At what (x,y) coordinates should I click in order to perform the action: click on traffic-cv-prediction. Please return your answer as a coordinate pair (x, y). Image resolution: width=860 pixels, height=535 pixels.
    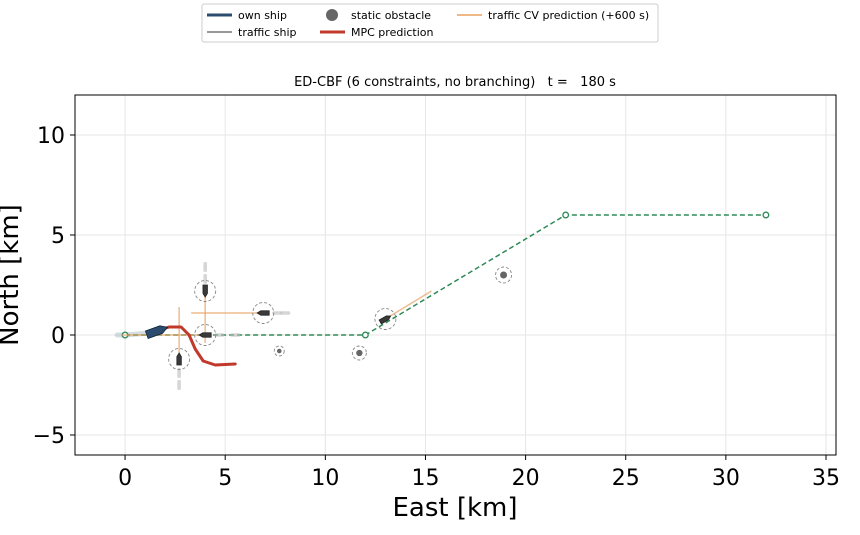
    Looking at the image, I should click on (408, 305).